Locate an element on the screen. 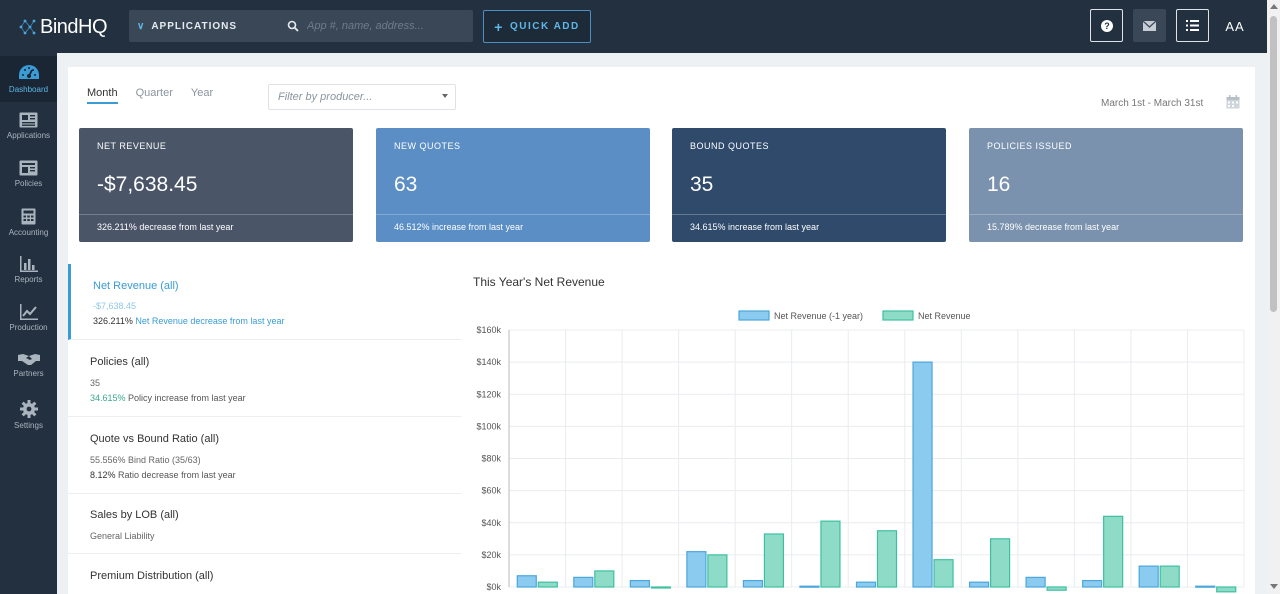  sidebar-item-dashboard: Dashboard is located at coordinates (28, 79).